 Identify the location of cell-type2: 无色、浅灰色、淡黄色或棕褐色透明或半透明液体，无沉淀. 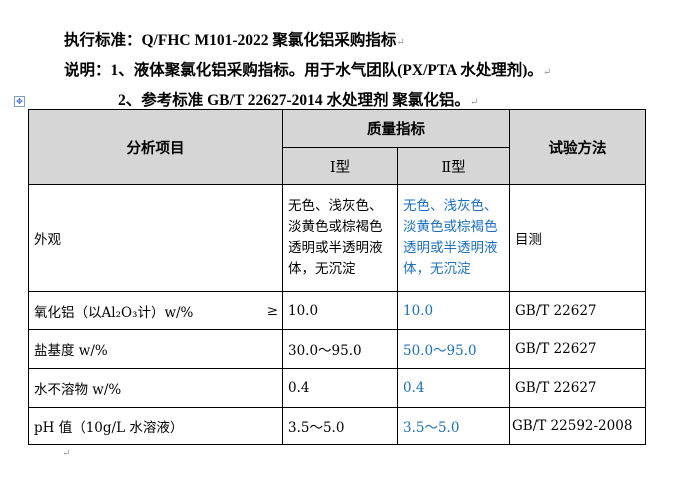
(453, 238).